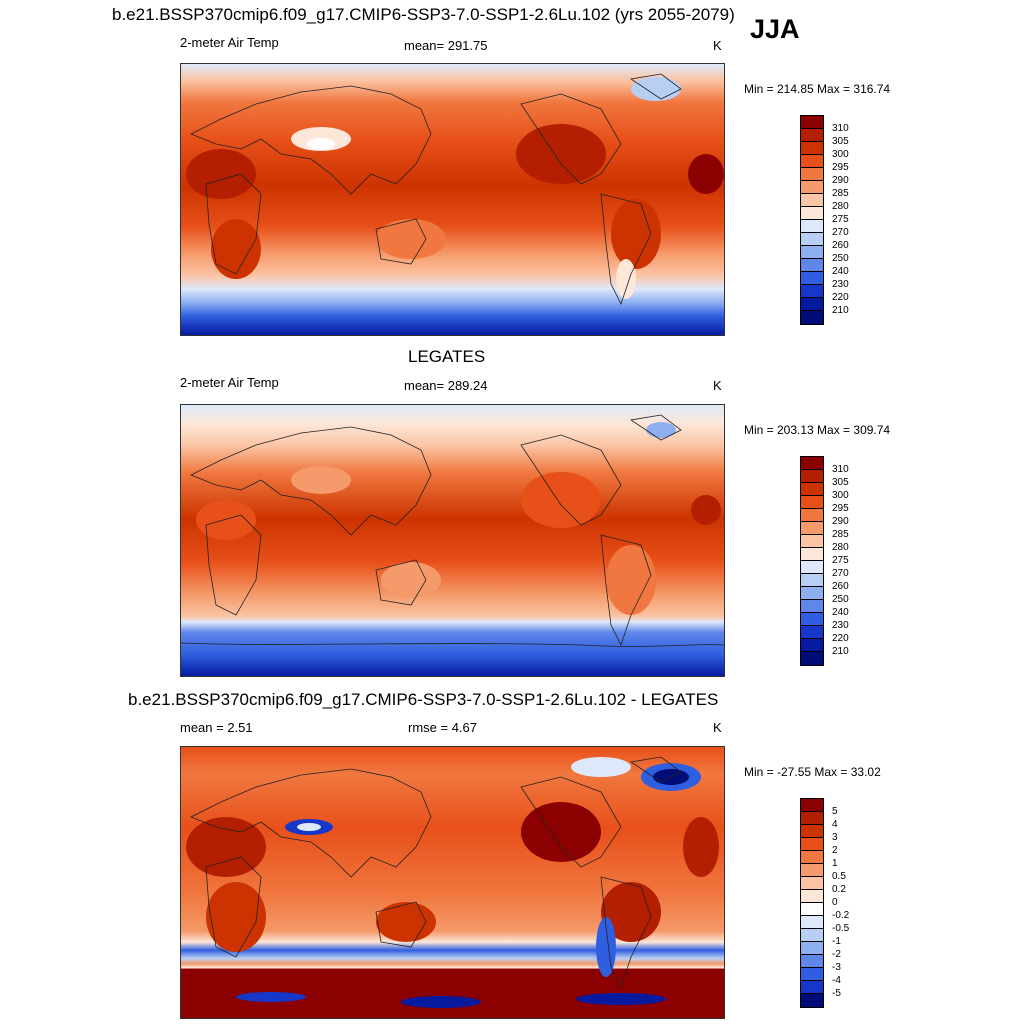  I want to click on panel2-colorbar, so click(812, 561).